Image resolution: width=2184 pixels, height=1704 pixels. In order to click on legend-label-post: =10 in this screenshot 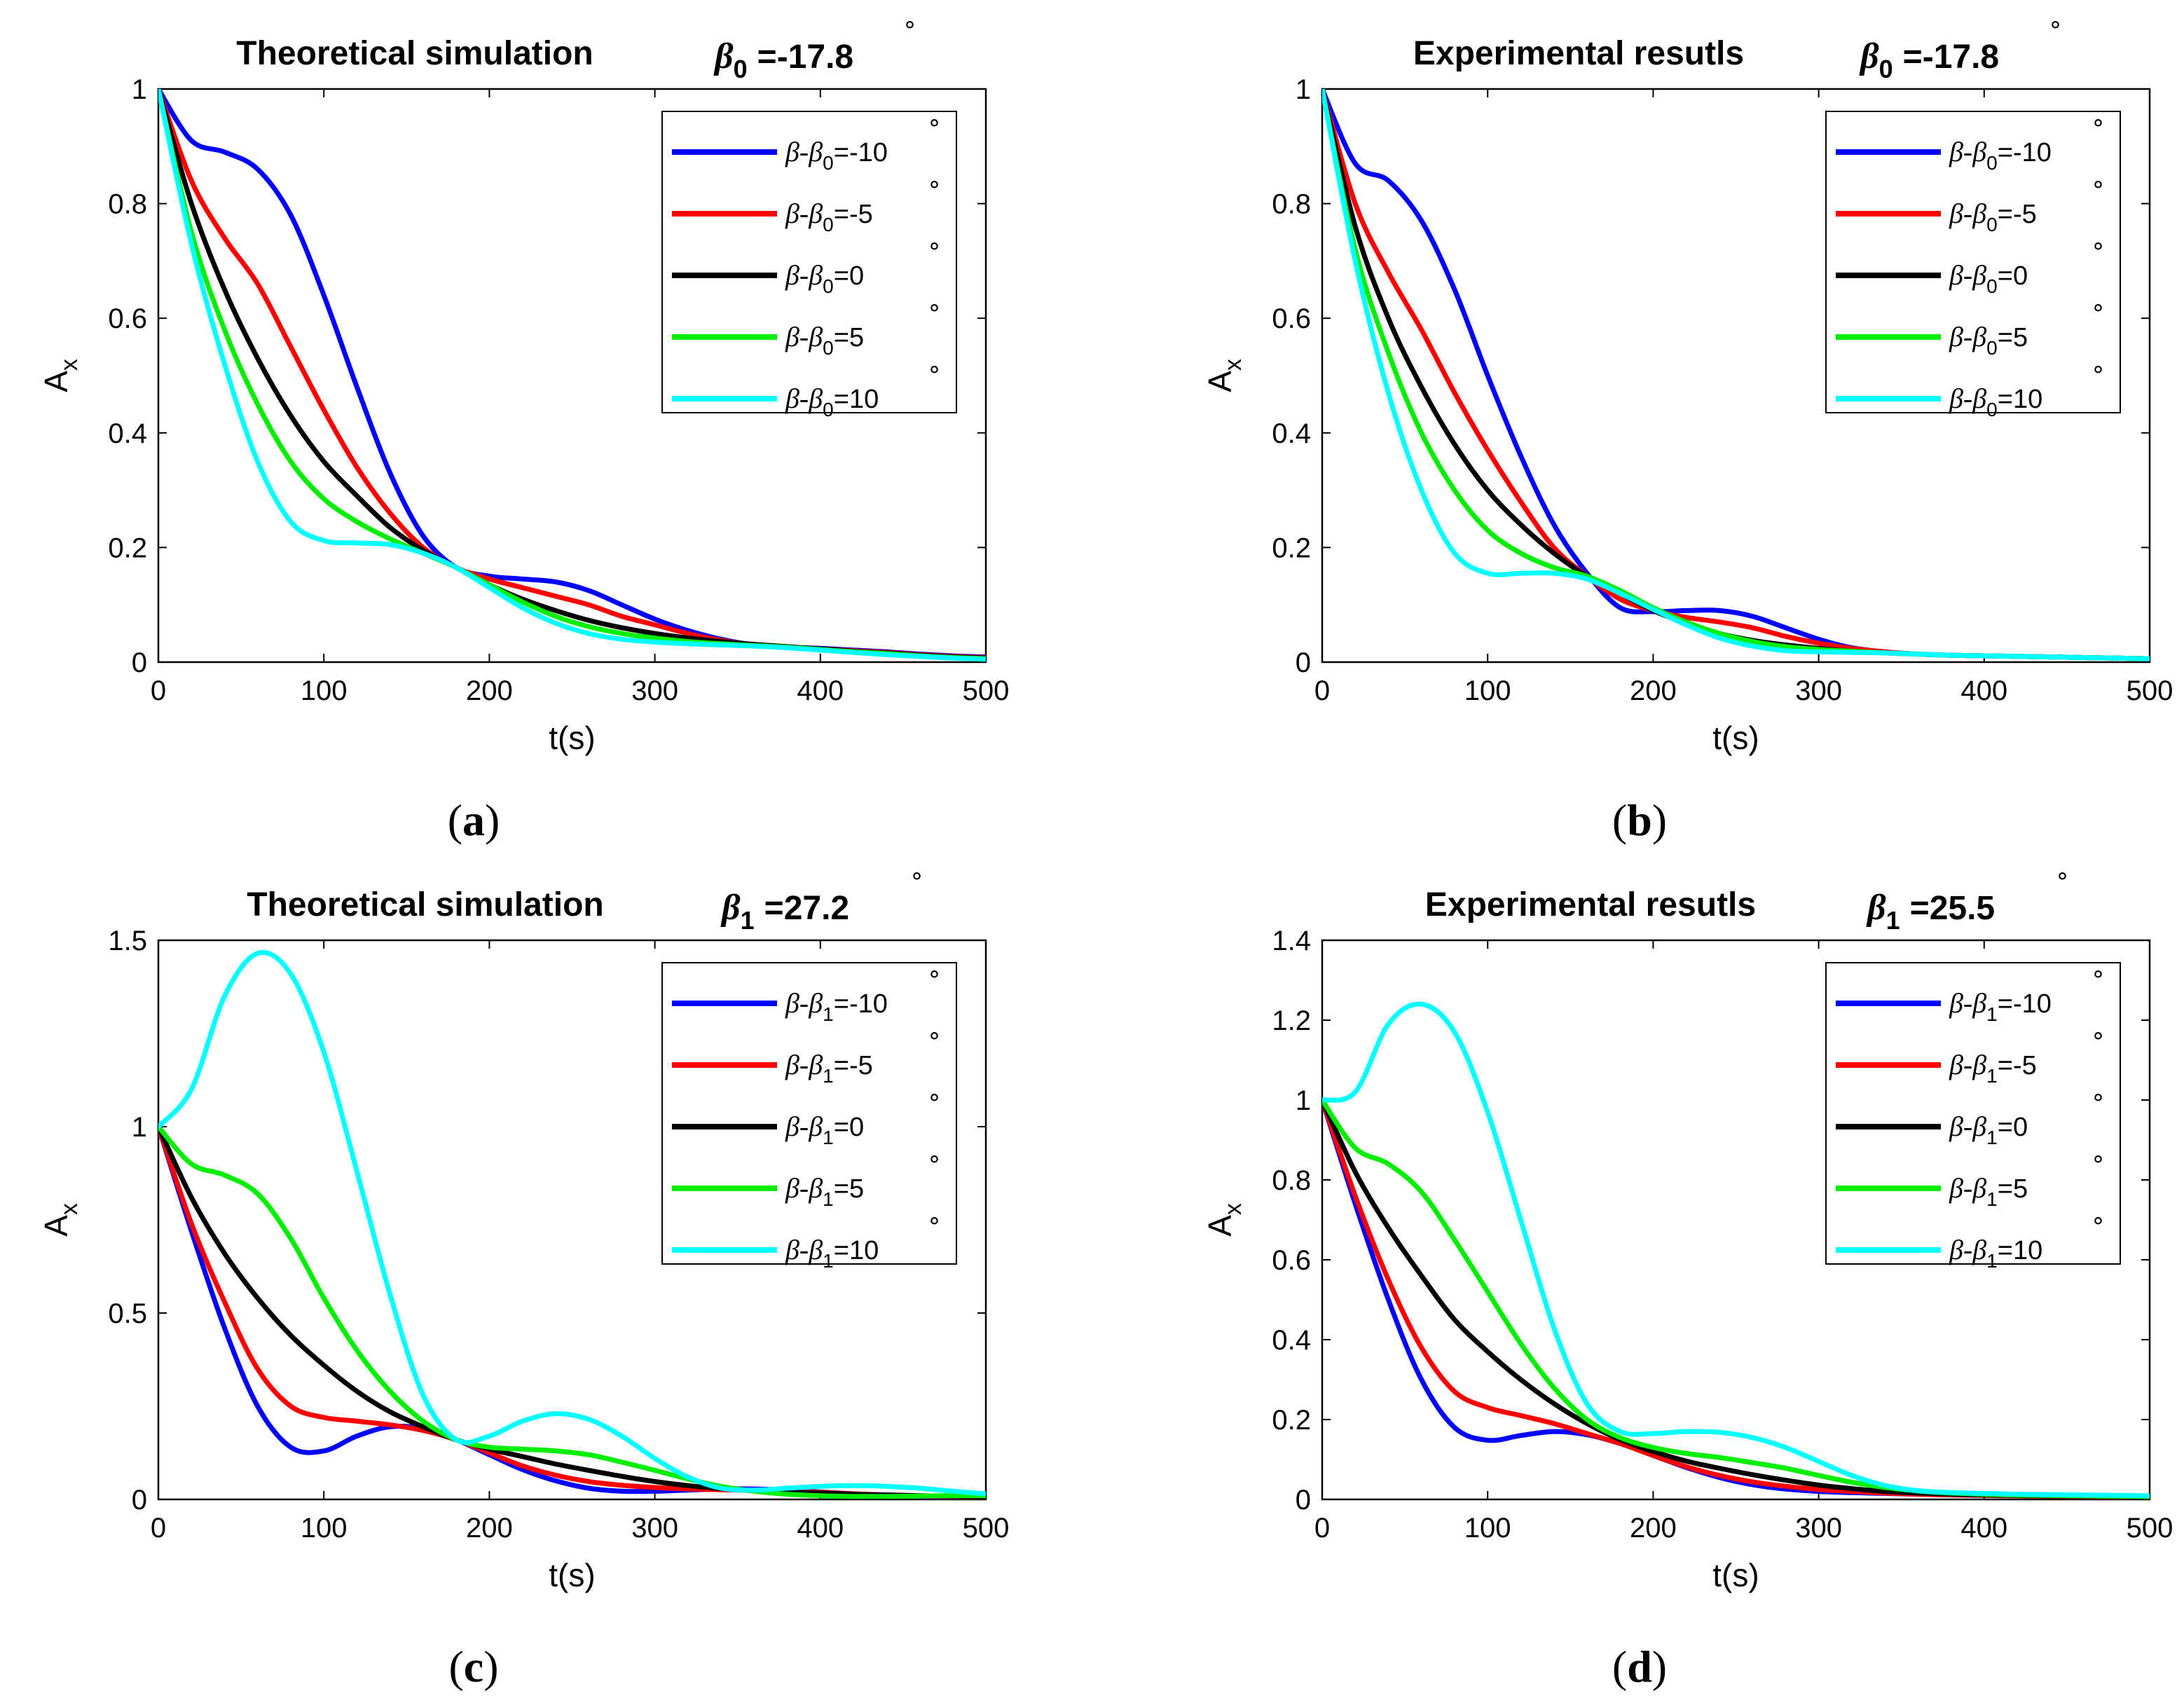, I will do `click(2020, 1250)`.